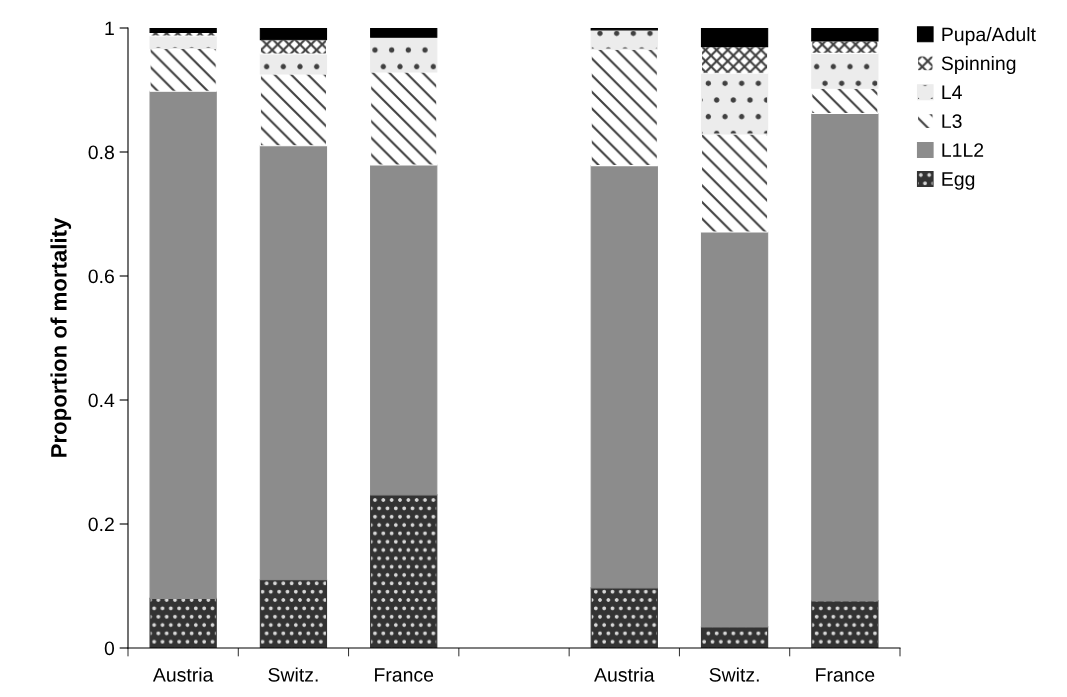 This screenshot has width=1067, height=697. I want to click on legend-label: Spinning, so click(978, 65).